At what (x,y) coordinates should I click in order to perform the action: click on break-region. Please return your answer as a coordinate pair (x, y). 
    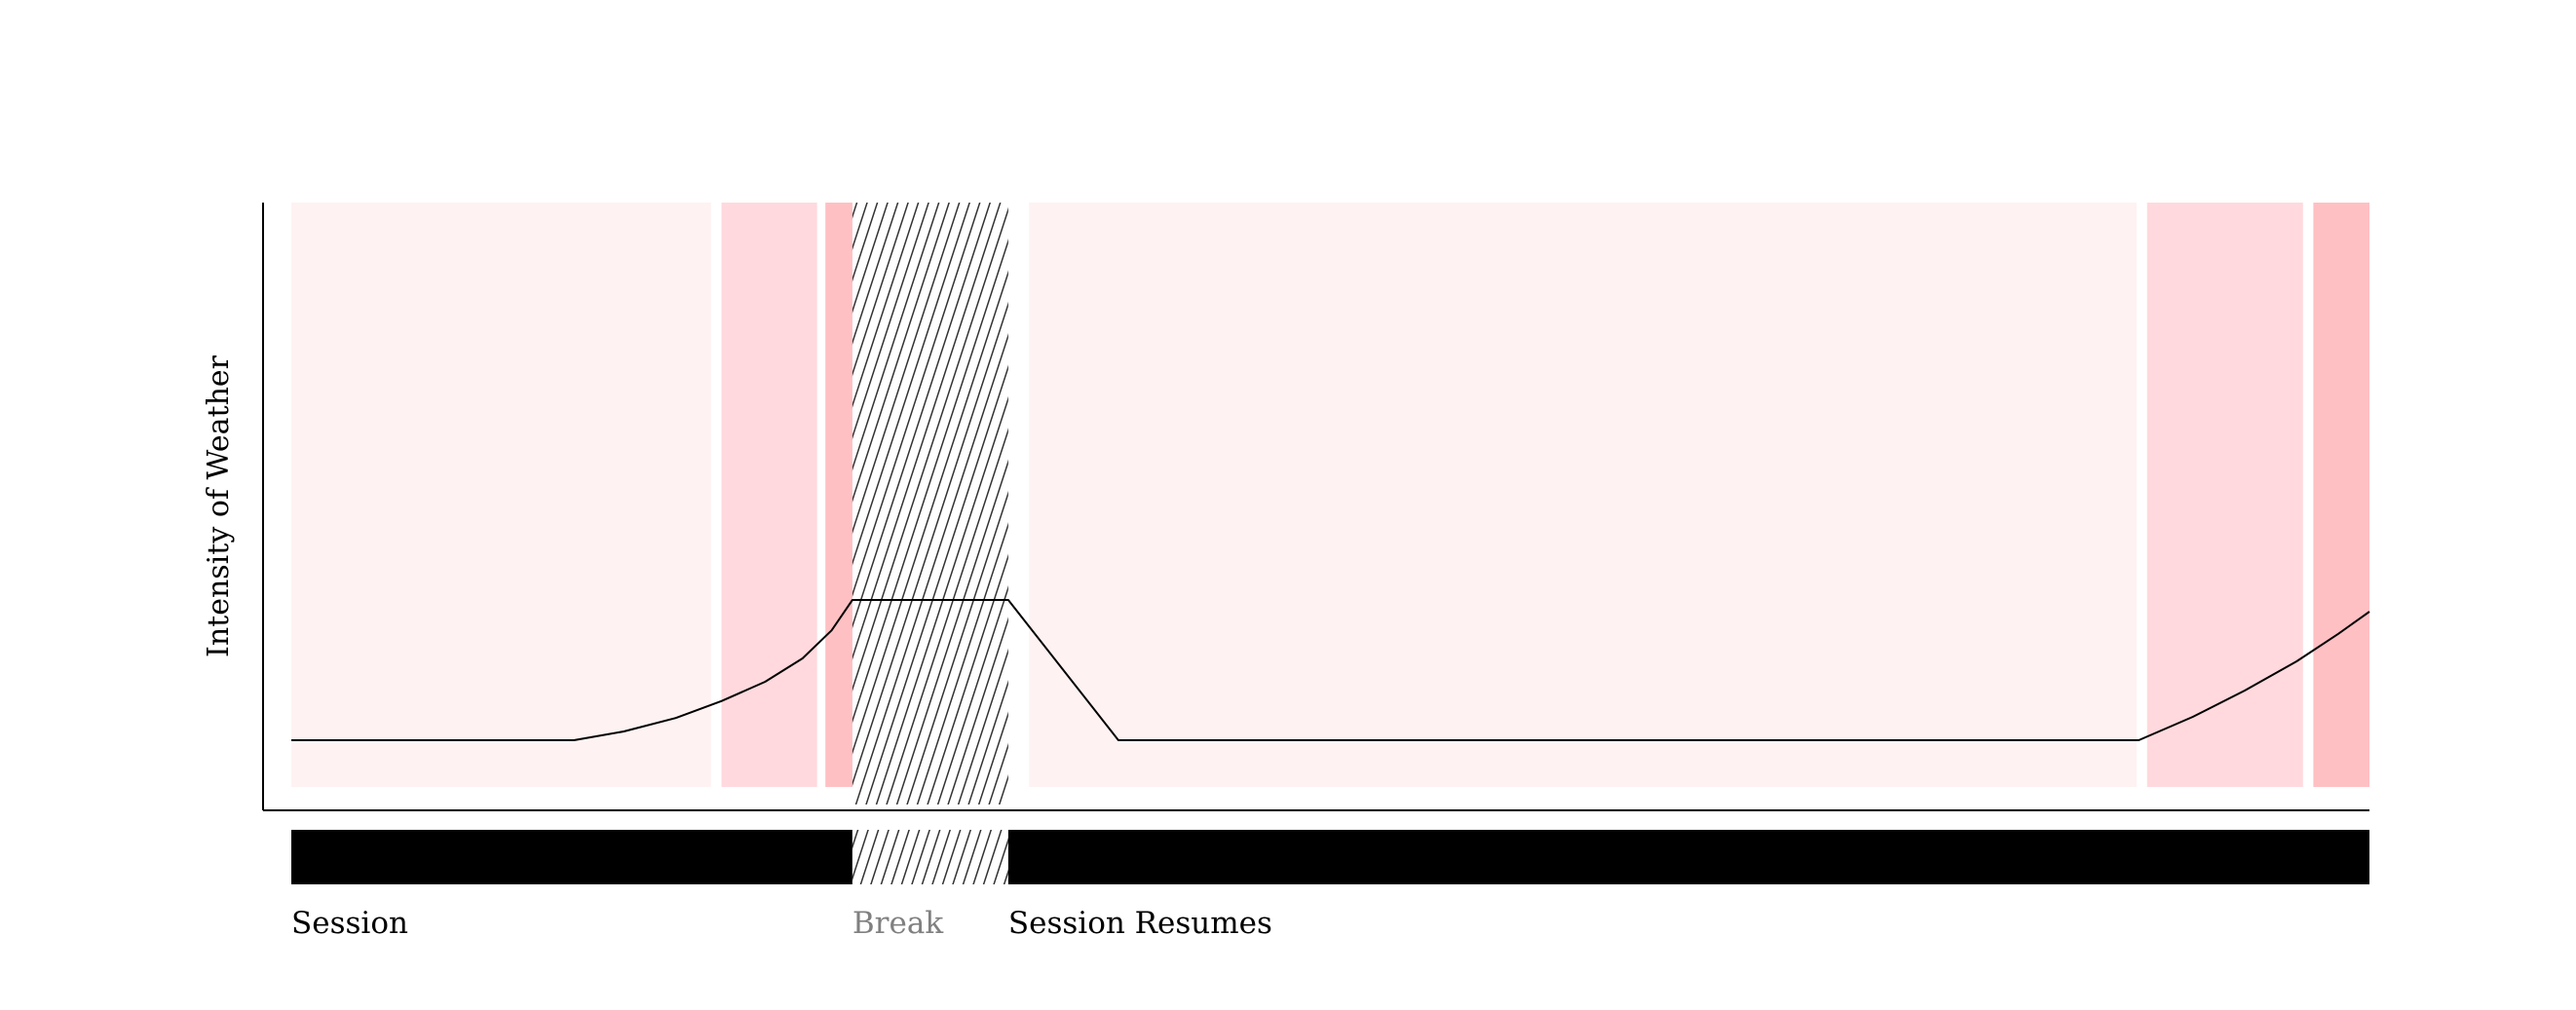
    Looking at the image, I should click on (930, 504).